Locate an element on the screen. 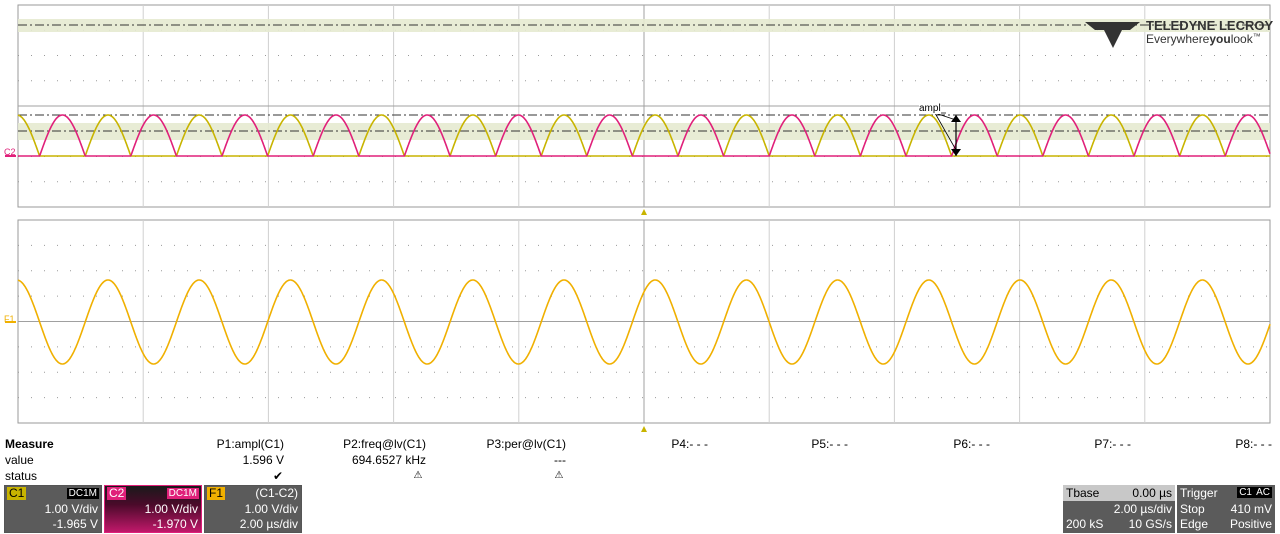 This screenshot has width=1280, height=534. timebase-box: Tbase 0.00 µs 2.00 µs/div 200 kS 10 GS/s is located at coordinates (1119, 509).